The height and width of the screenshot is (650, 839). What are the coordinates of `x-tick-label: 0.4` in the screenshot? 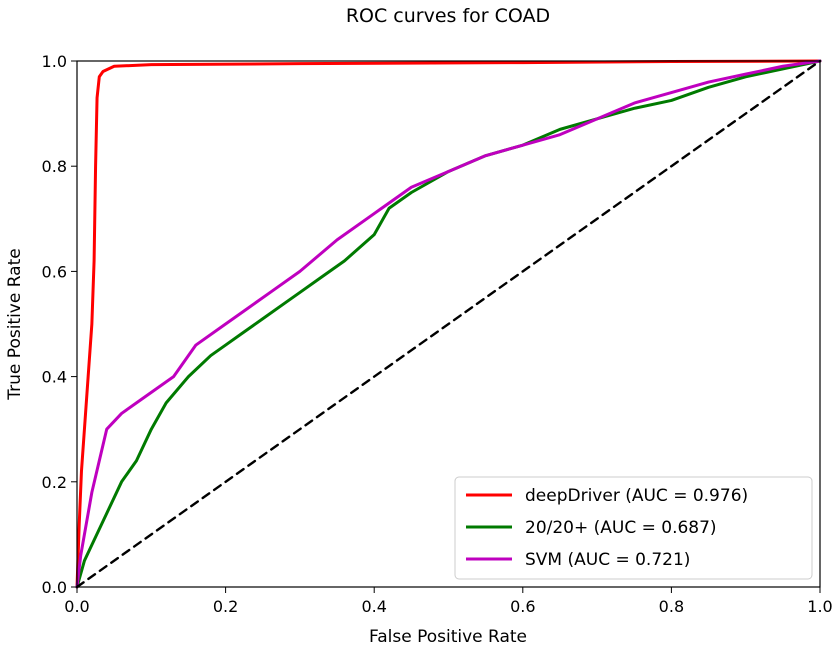 It's located at (373, 606).